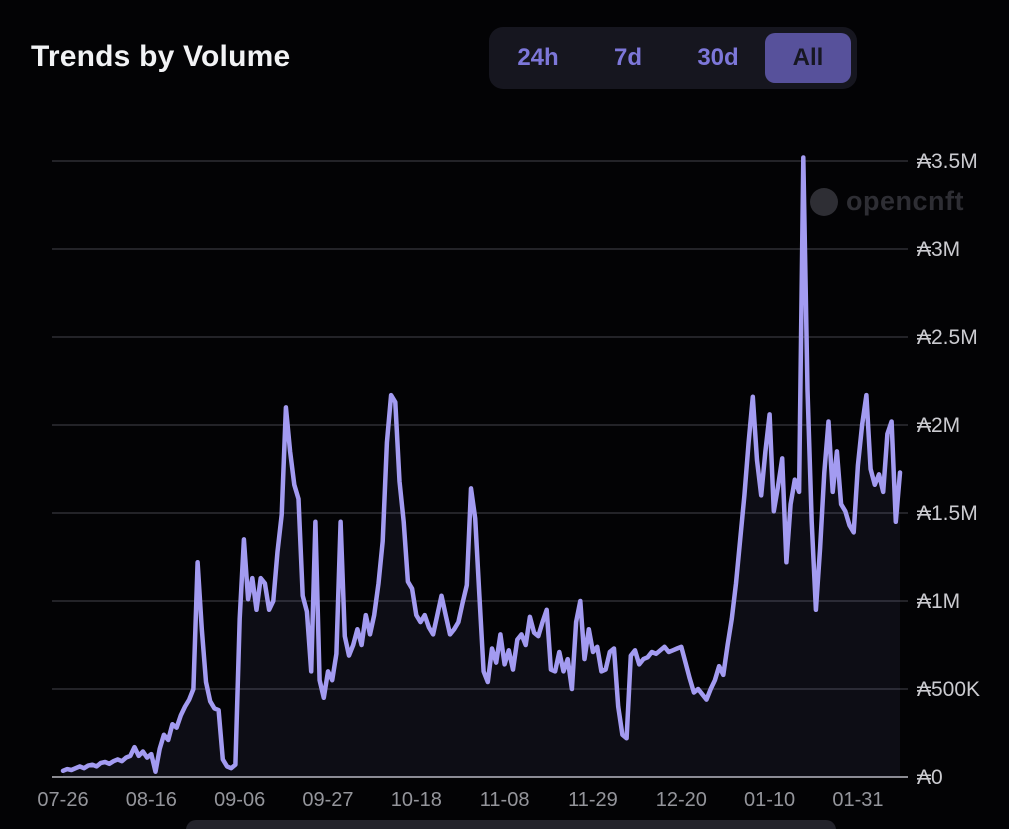  What do you see at coordinates (628, 58) in the screenshot?
I see `range-7d-button: 7d` at bounding box center [628, 58].